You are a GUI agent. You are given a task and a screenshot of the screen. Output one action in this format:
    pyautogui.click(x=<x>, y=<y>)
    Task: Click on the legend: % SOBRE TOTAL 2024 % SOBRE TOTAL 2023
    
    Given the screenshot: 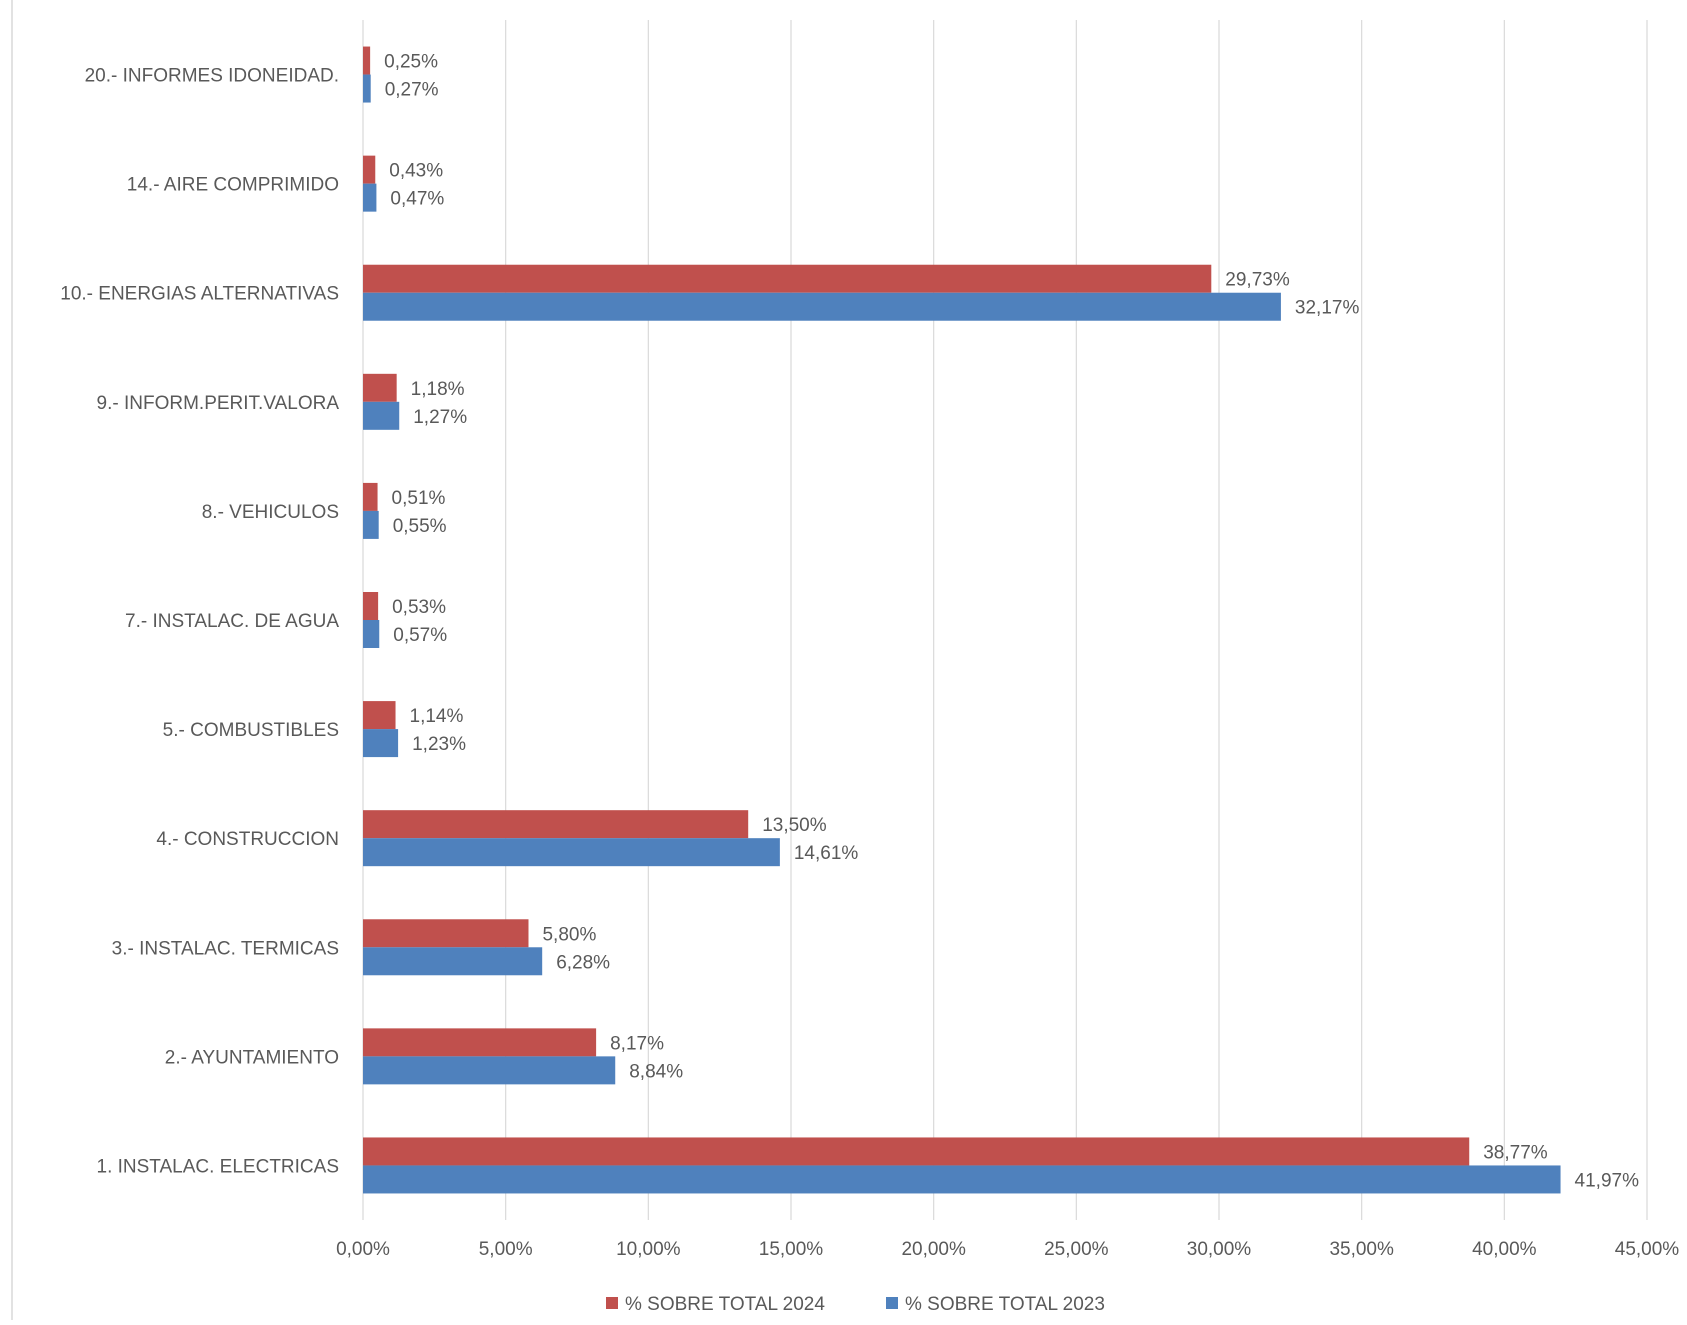 What is the action you would take?
    pyautogui.click(x=855, y=1304)
    